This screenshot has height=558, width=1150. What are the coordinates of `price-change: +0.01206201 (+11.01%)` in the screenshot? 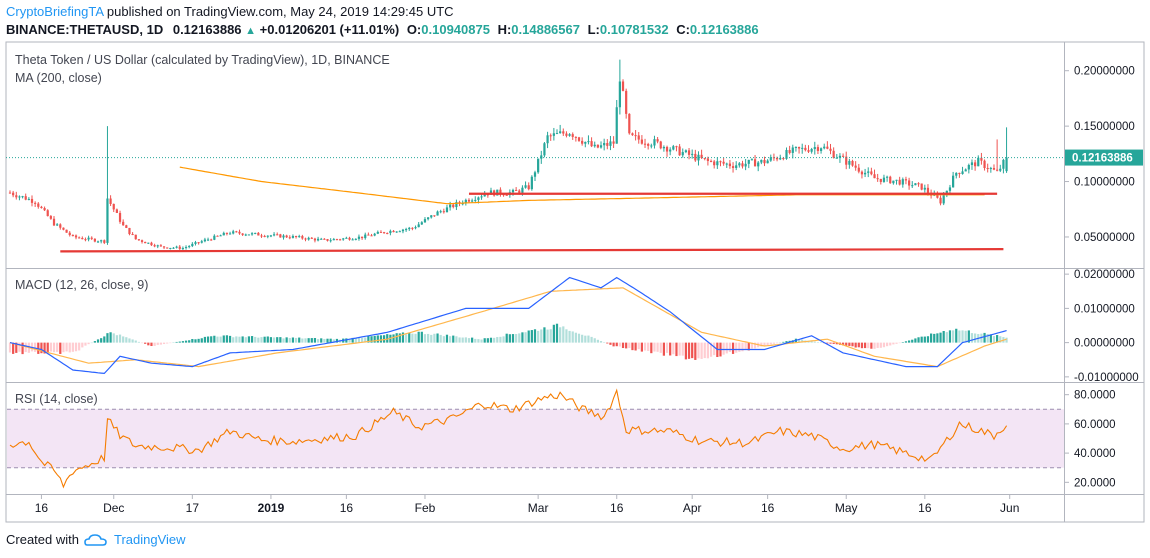 It's located at (329, 29).